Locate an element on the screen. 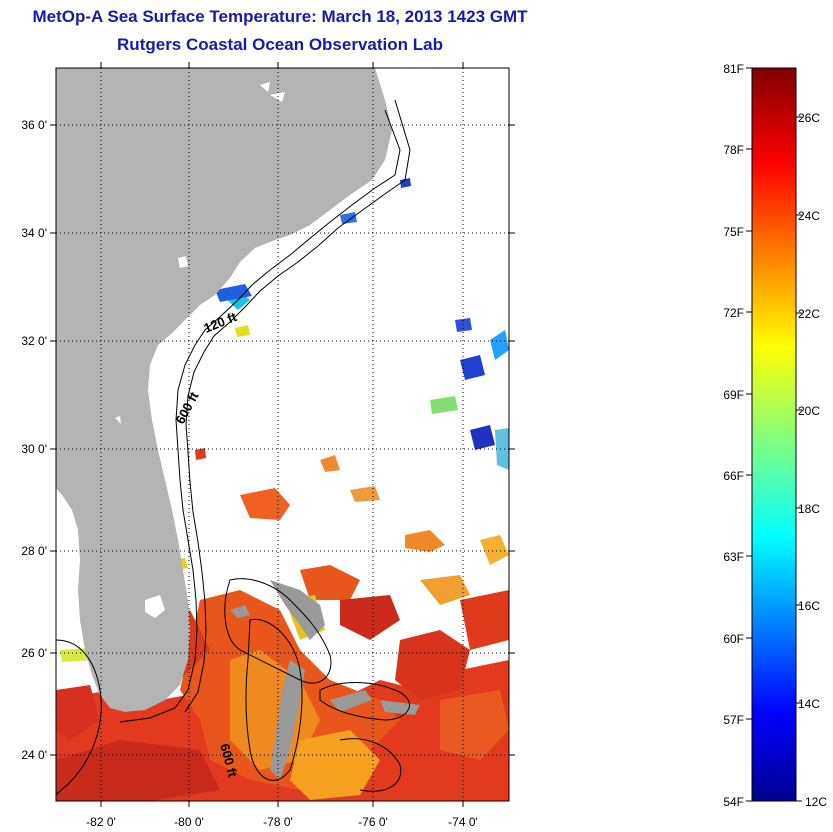 The image size is (833, 832). colorbar-f-label: 78F is located at coordinates (733, 150).